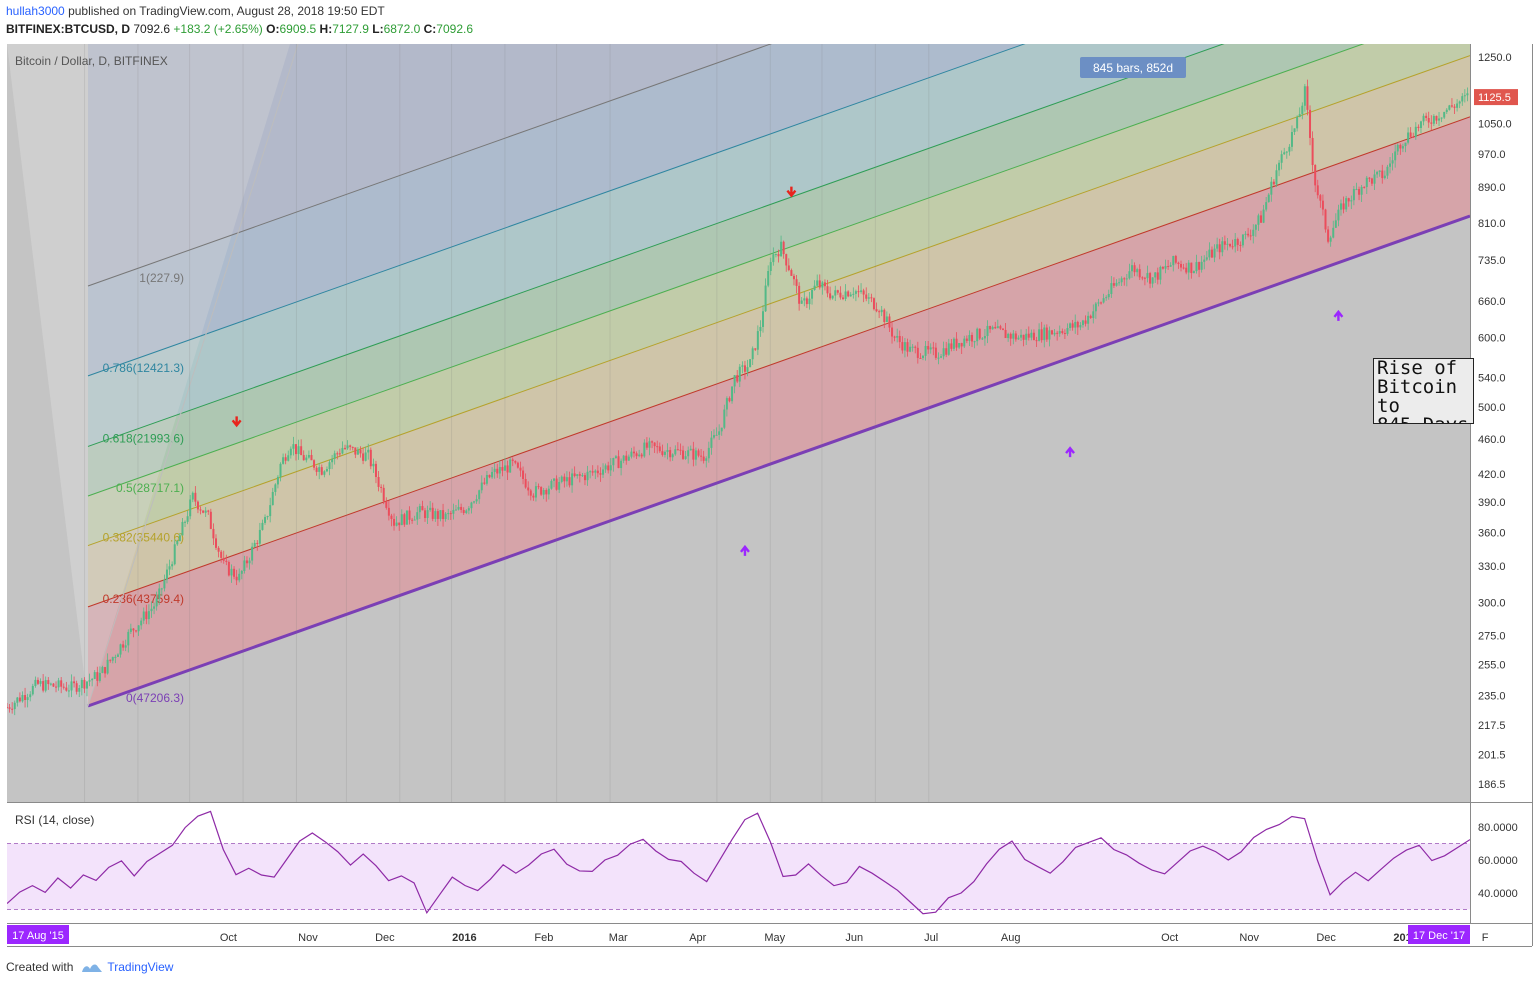  I want to click on arrow-down-icon, so click(236, 422).